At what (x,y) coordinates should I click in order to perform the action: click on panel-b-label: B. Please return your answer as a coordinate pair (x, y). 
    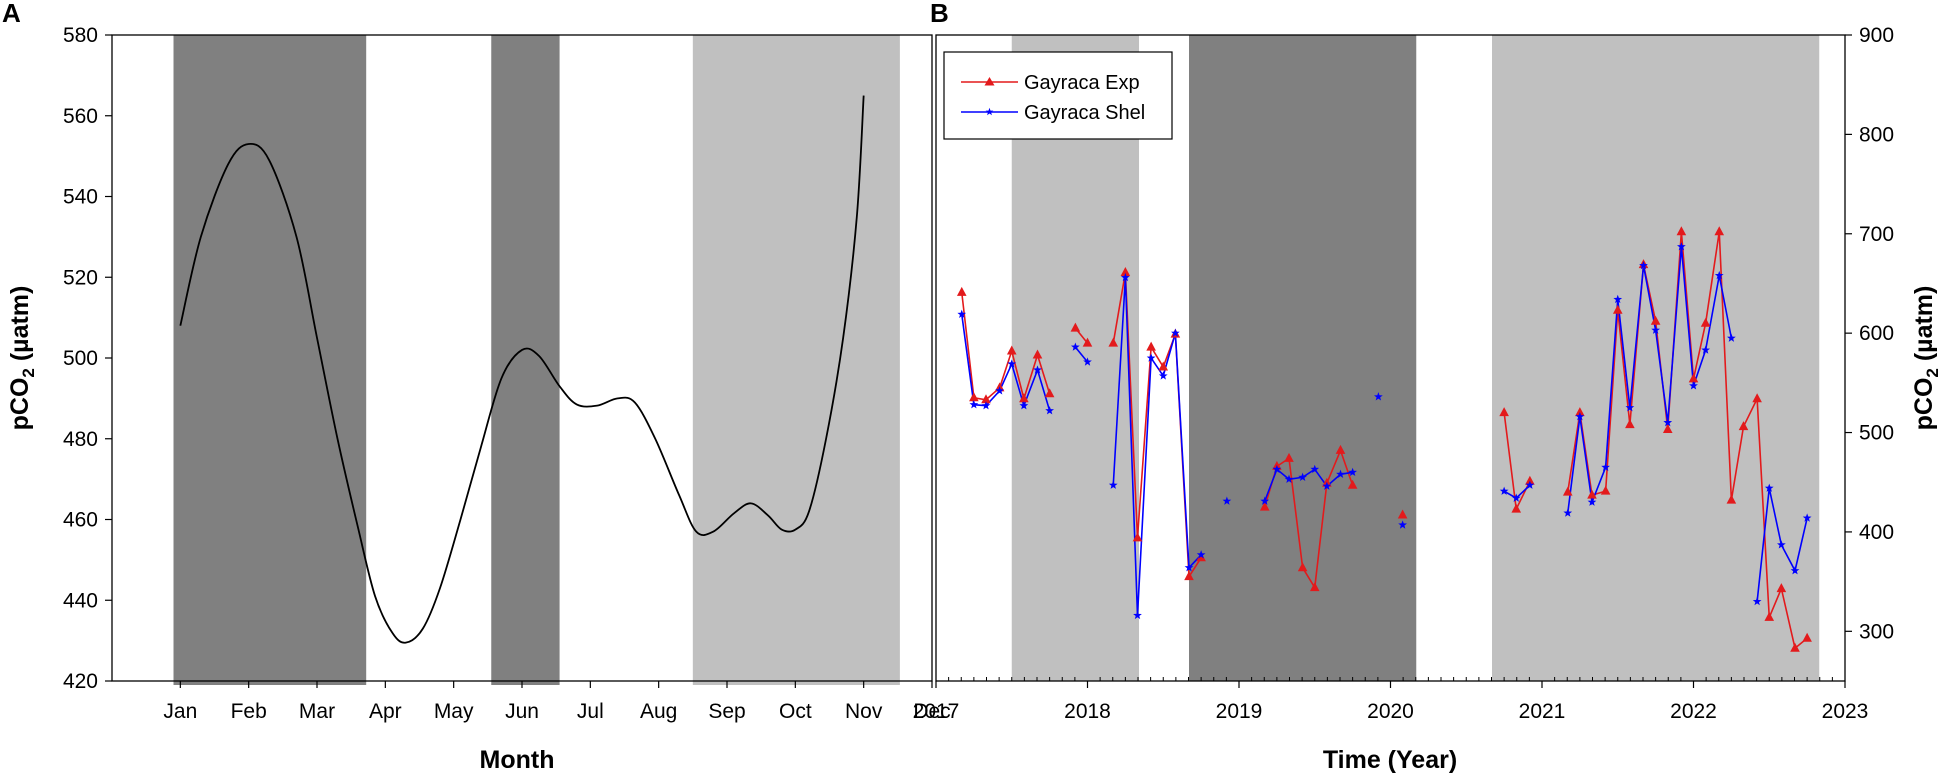
    Looking at the image, I should click on (939, 14).